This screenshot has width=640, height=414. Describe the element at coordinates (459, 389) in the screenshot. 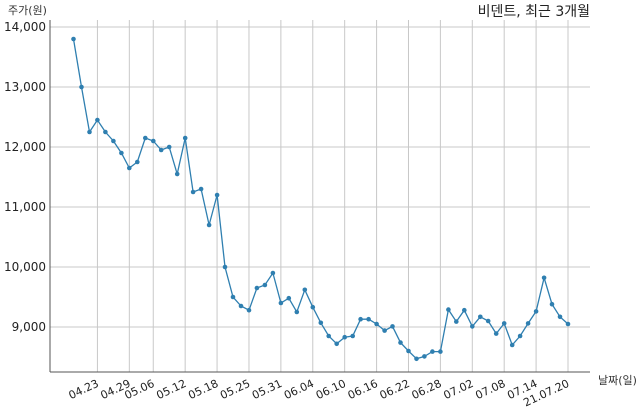

I see `x-tick-label: 07.02` at that location.